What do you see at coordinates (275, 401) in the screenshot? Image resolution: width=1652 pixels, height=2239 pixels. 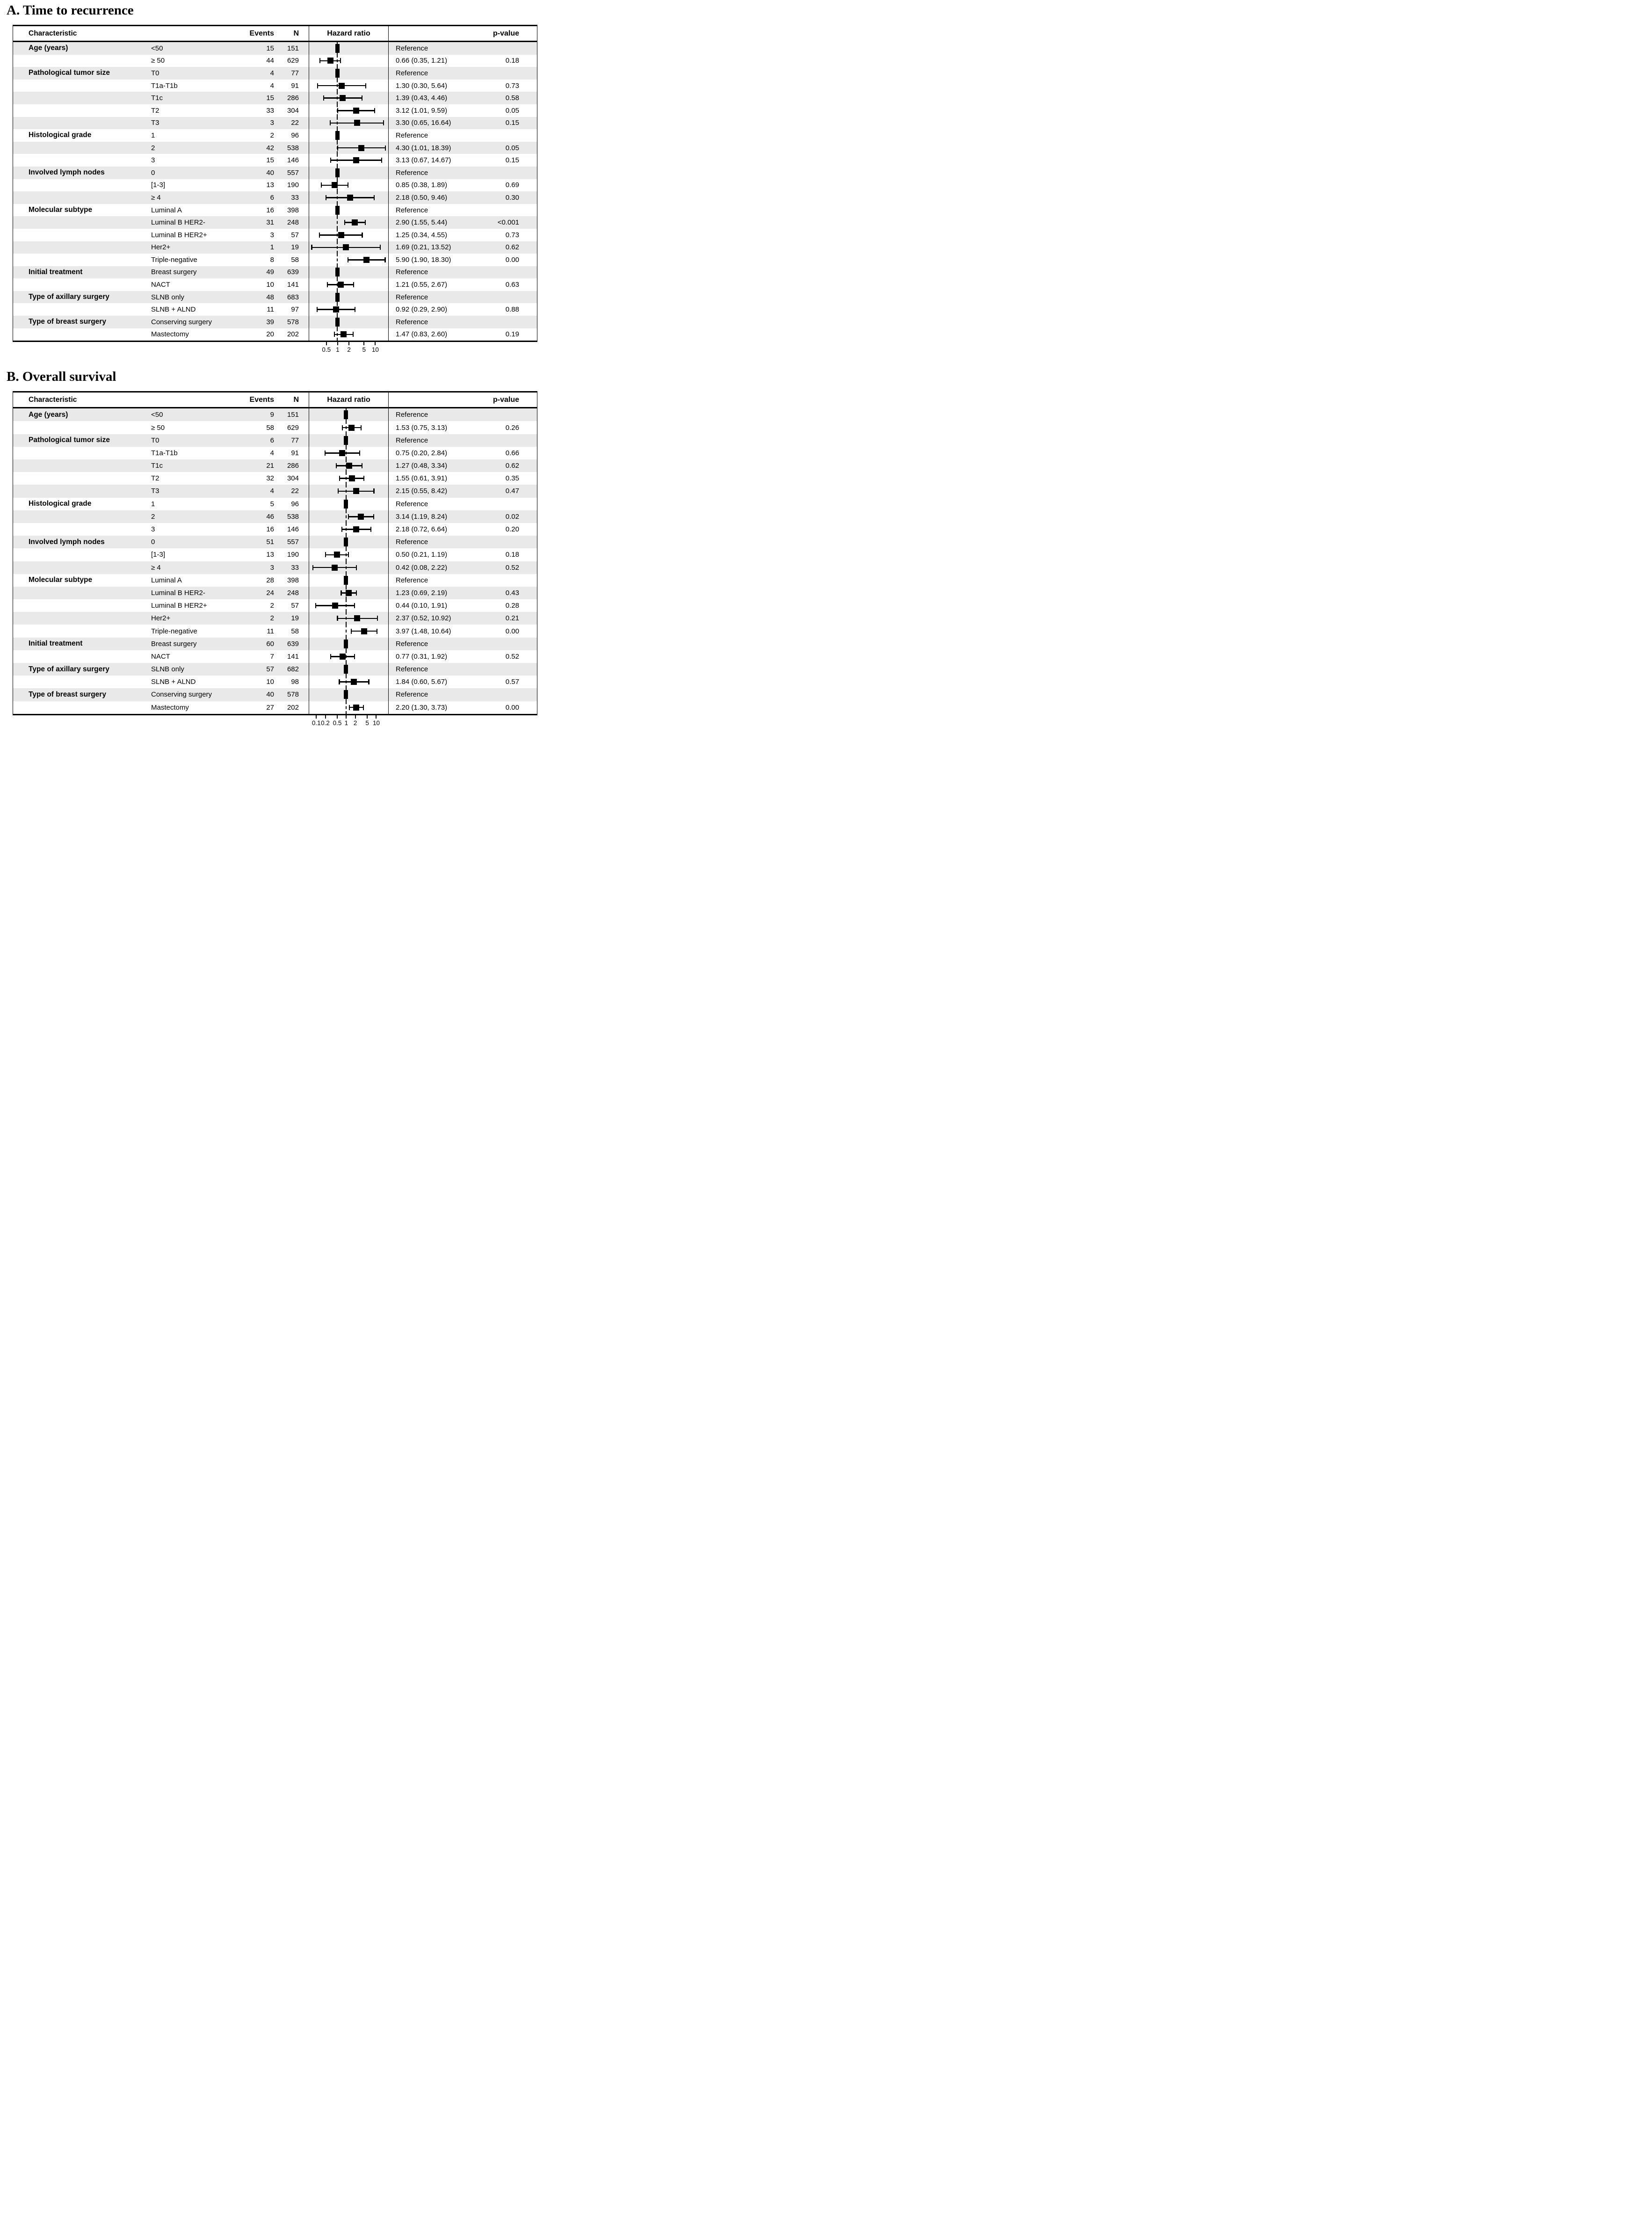 I see `table-header-row: Characteristic Events N Hazard ratio p-value` at bounding box center [275, 401].